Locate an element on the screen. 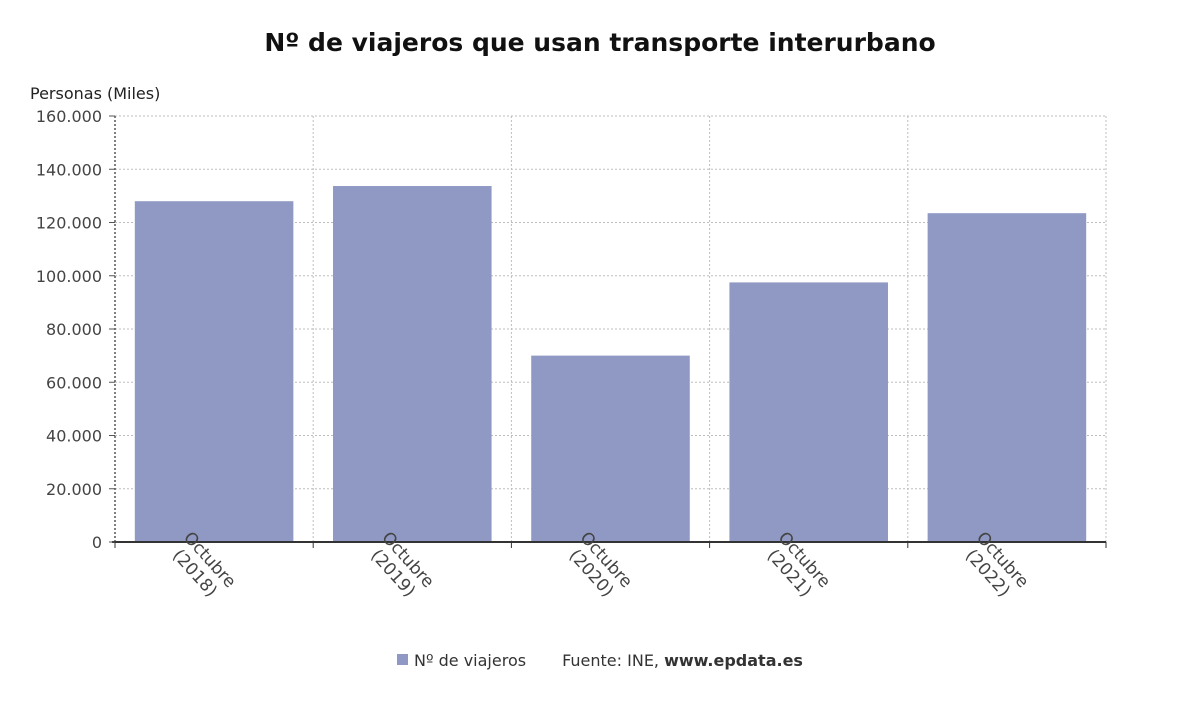  source-text: Fuente: INE, www.epdata.es is located at coordinates (682, 660).